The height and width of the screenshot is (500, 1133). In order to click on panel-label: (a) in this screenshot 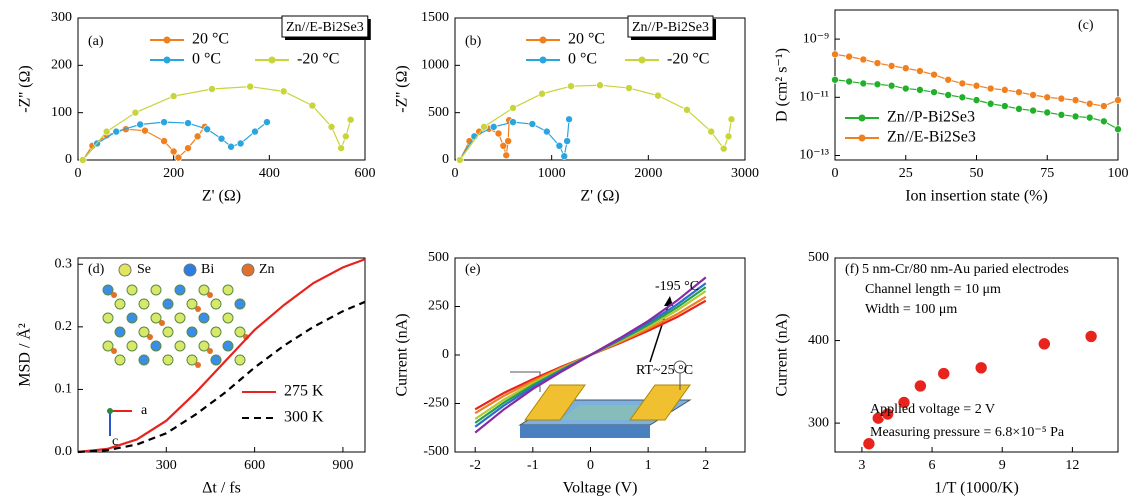, I will do `click(96, 41)`.